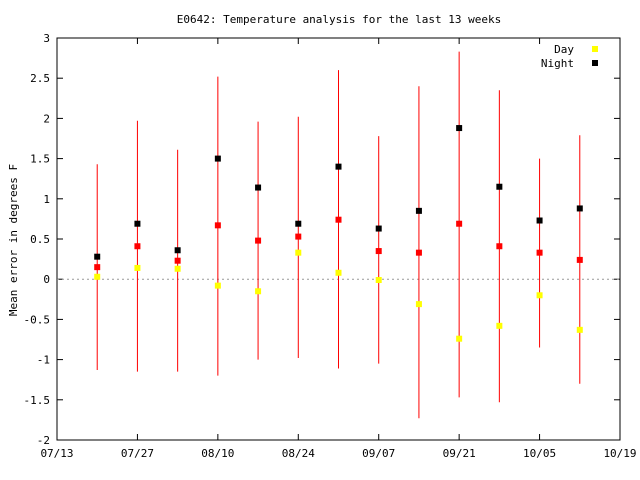 This screenshot has height=480, width=640. I want to click on x-tick-label: 08/10, so click(217, 453).